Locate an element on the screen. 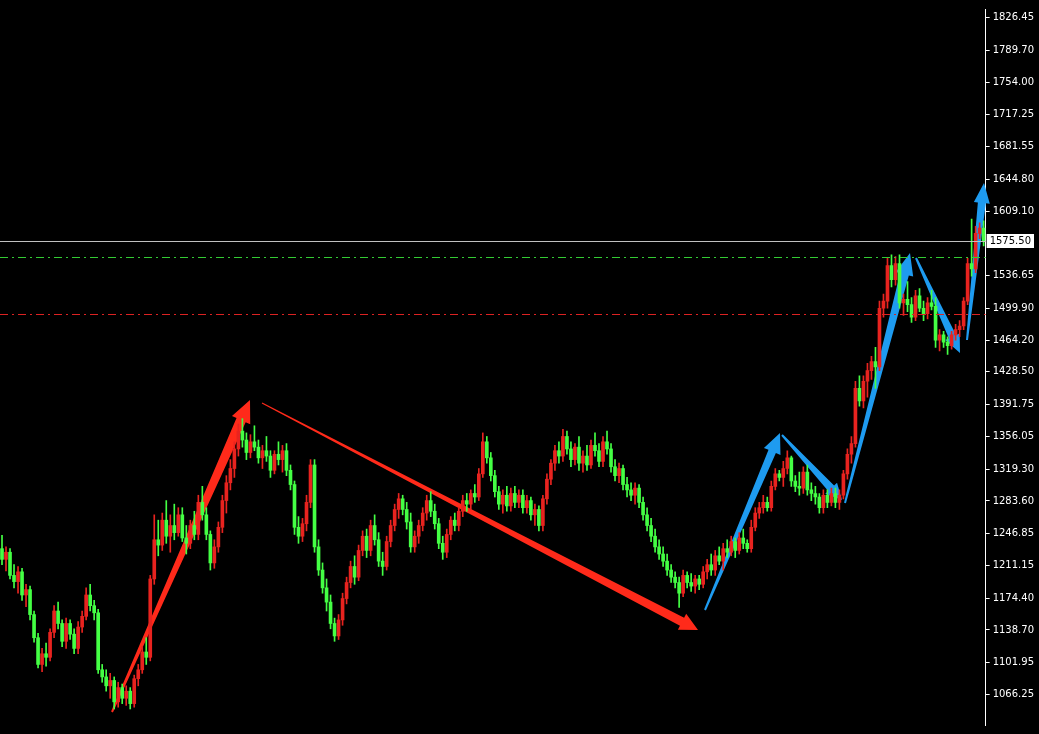 The height and width of the screenshot is (734, 1039). y-tick-label: 1211.15 is located at coordinates (1013, 565).